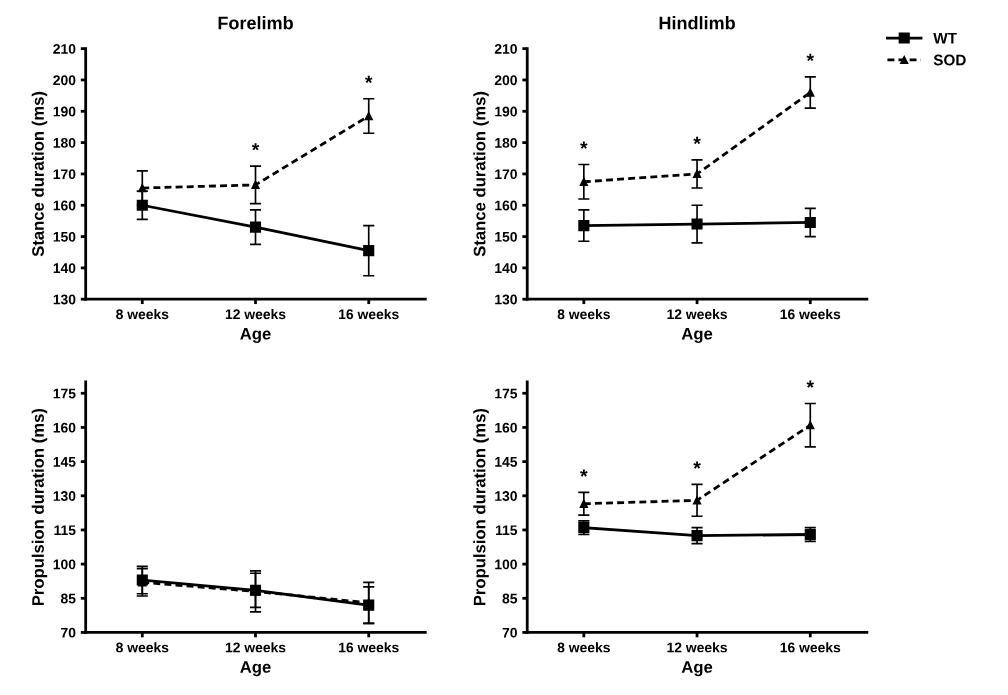 This screenshot has height=695, width=1008. What do you see at coordinates (697, 23) in the screenshot?
I see `chart-title: Hindlimb` at bounding box center [697, 23].